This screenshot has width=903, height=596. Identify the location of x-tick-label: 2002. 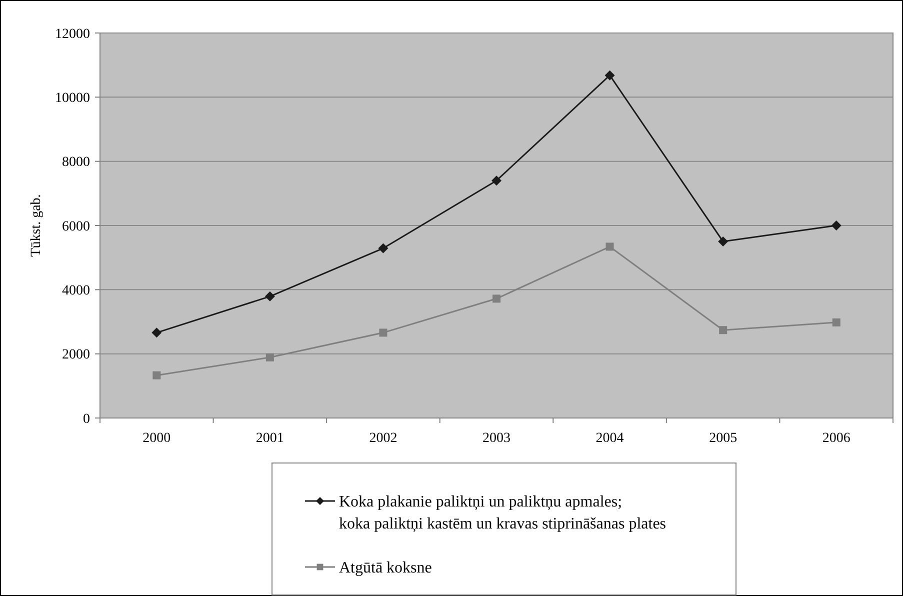
(383, 438).